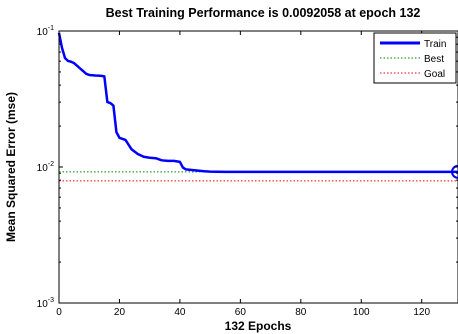 The height and width of the screenshot is (334, 458). I want to click on x-axis-label: 132 Epochs, so click(258, 326).